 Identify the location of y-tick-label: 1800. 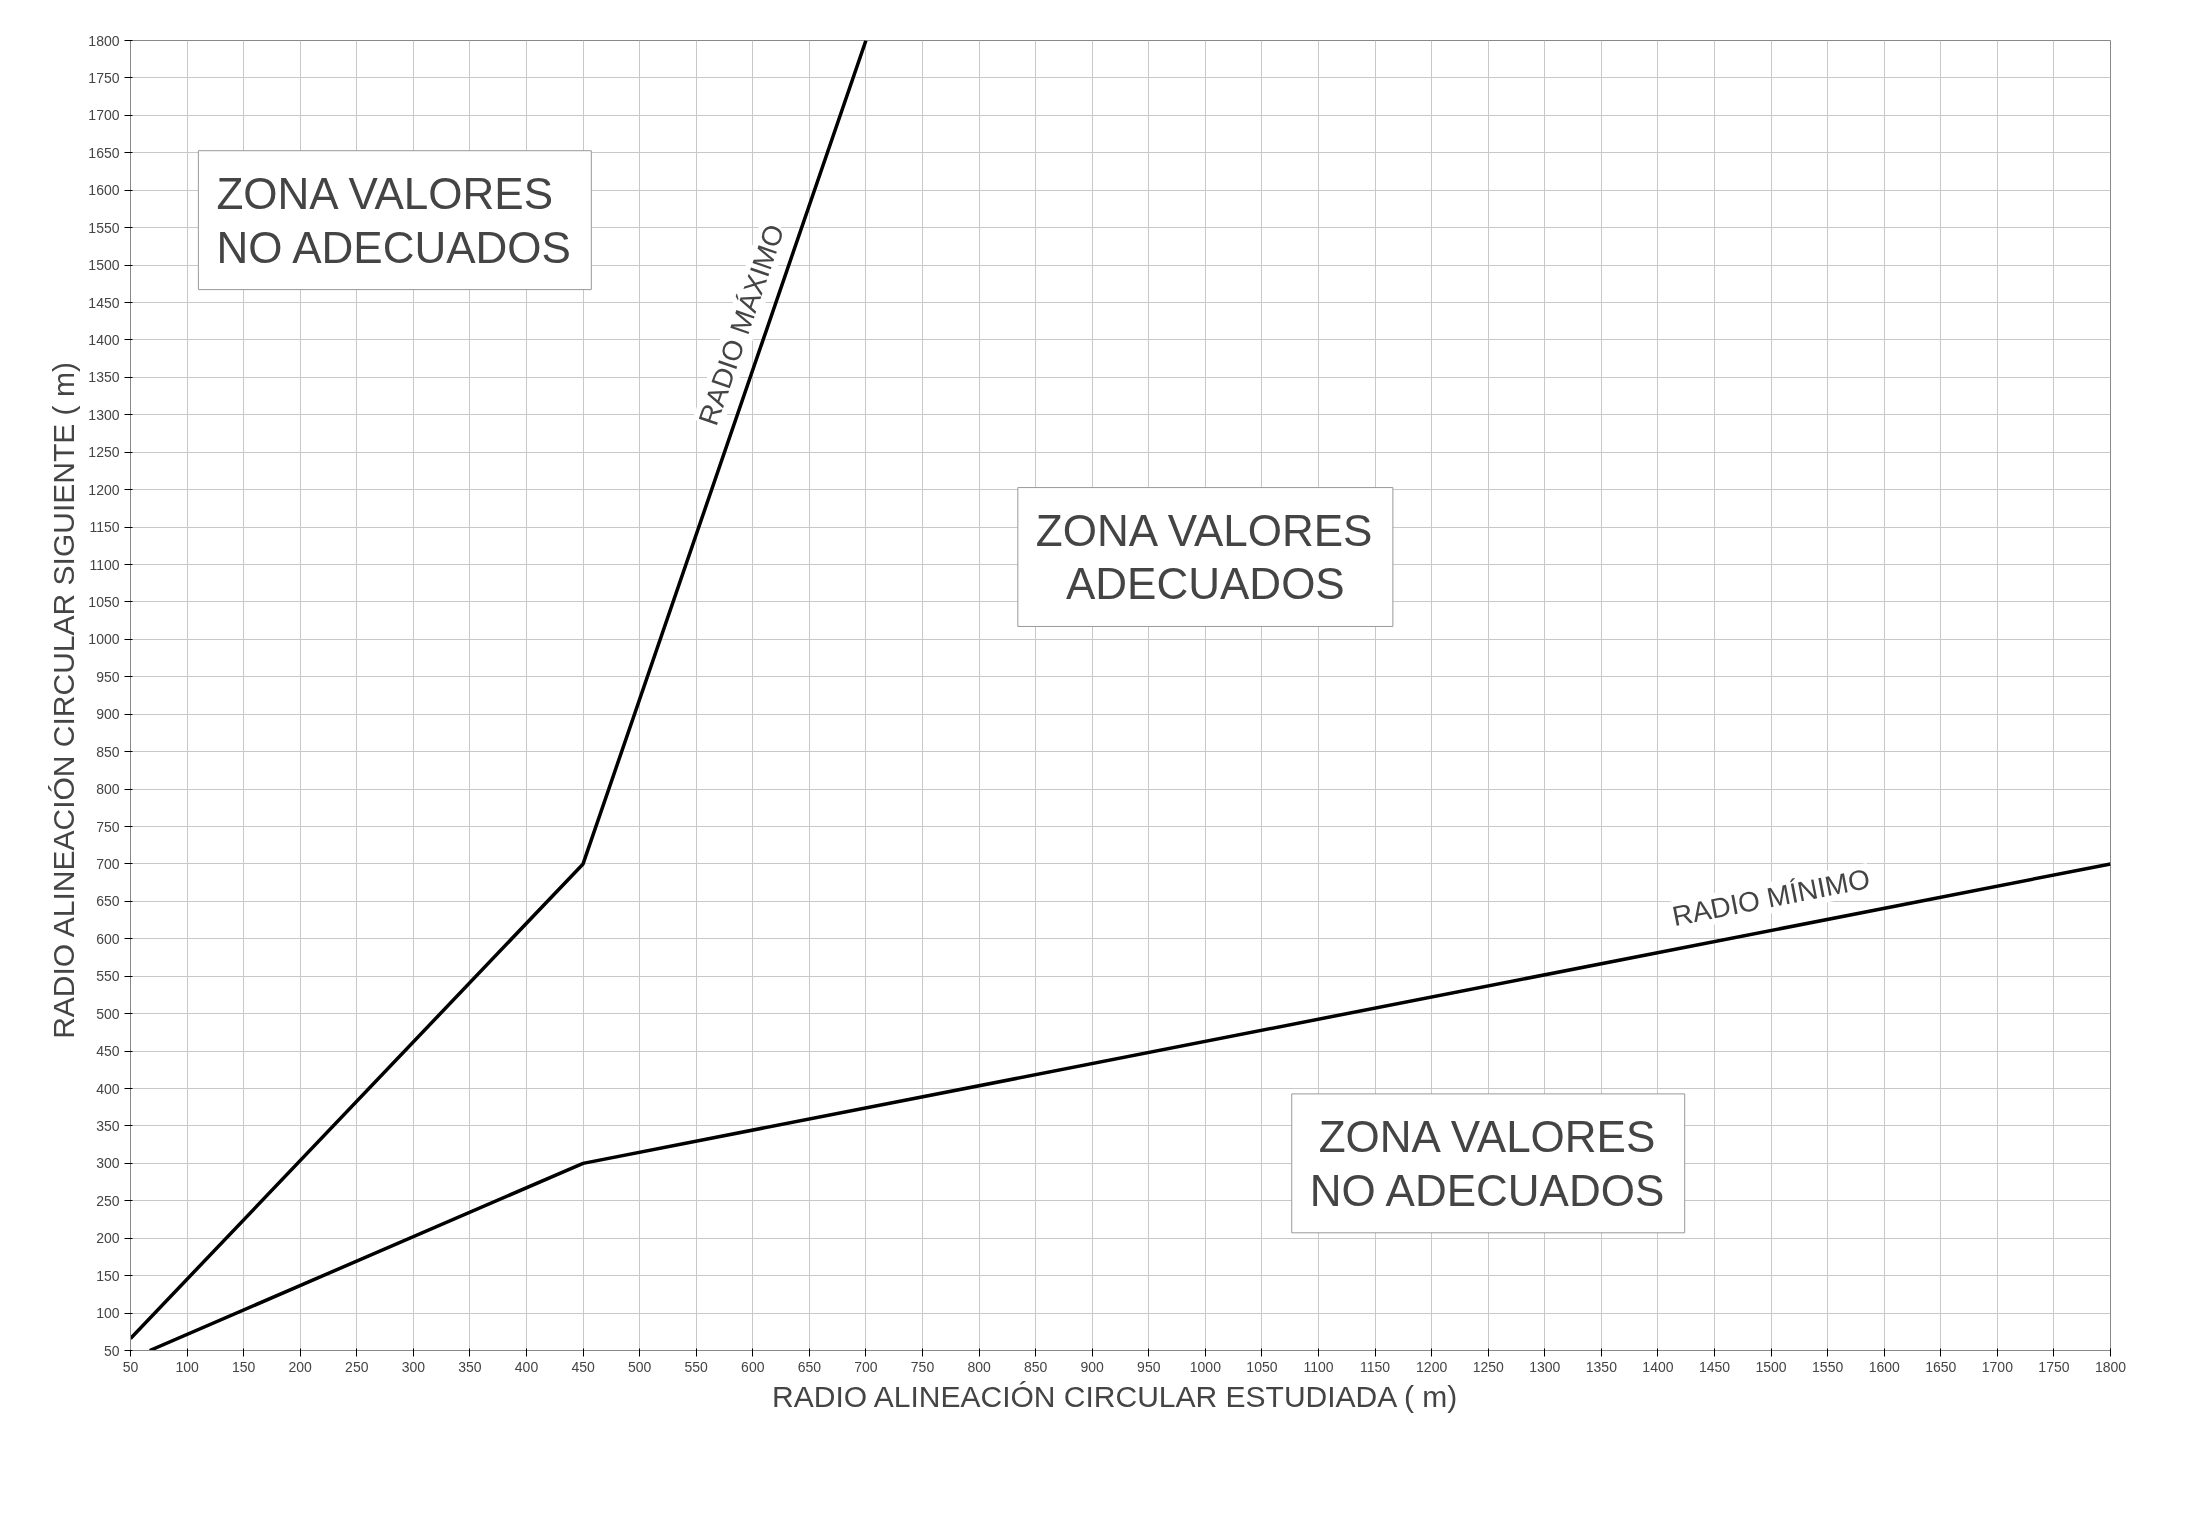
(104, 40).